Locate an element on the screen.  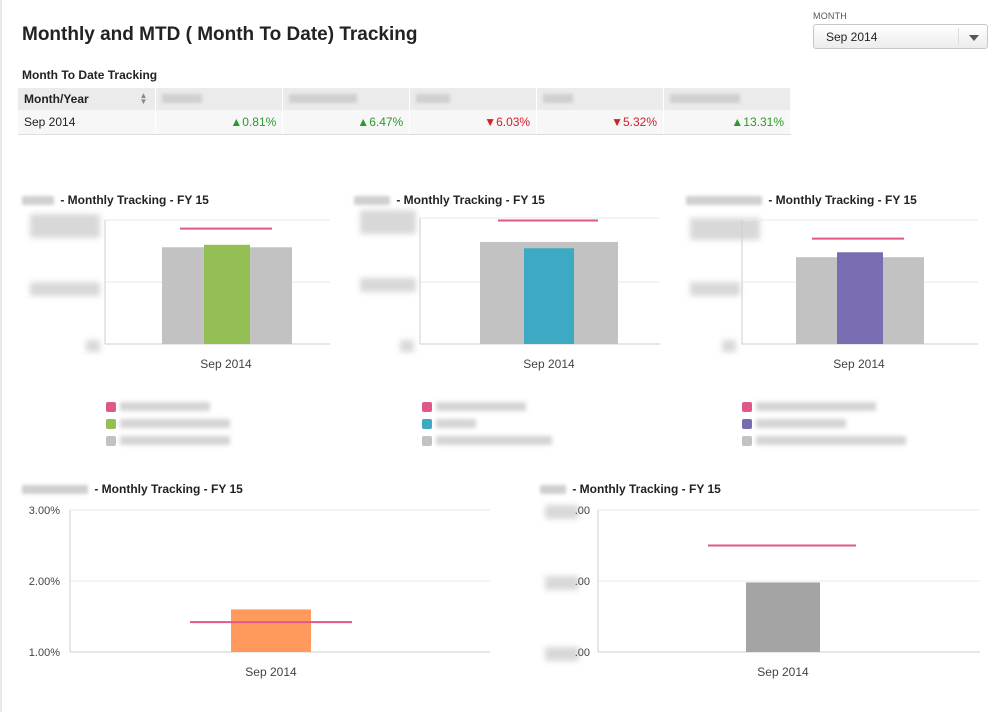
month-filter-label: MONTH is located at coordinates (830, 16).